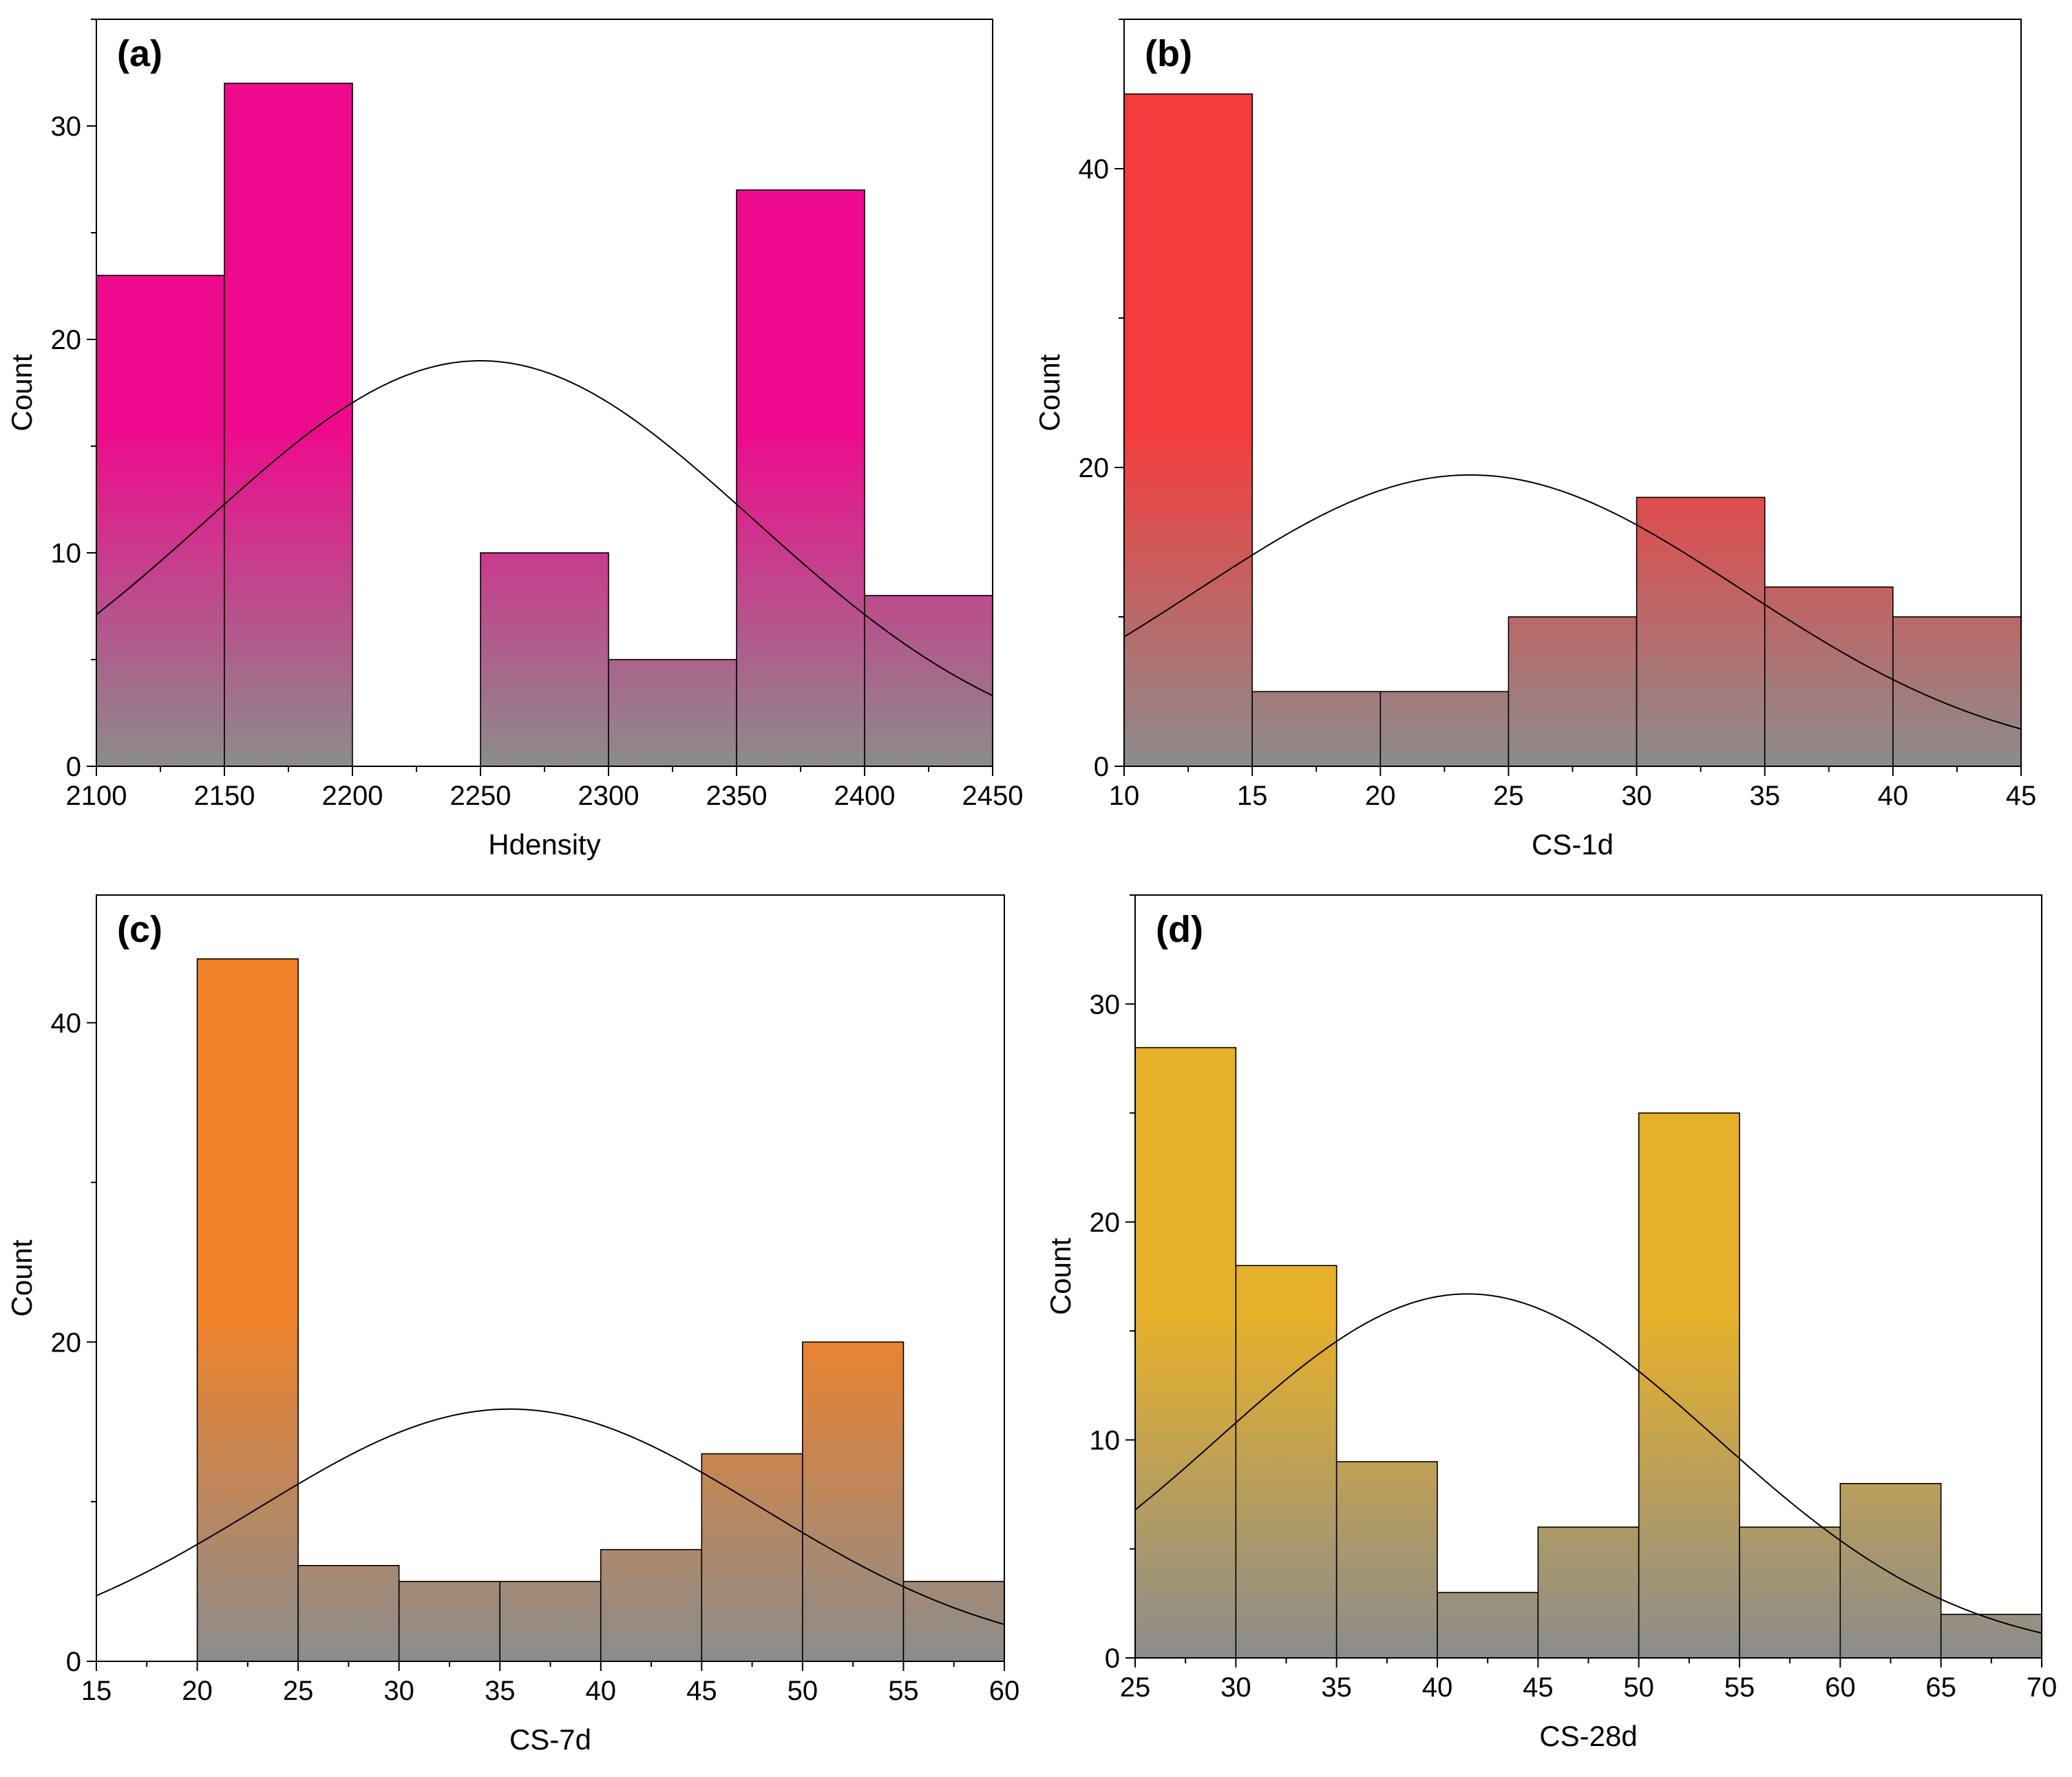 The height and width of the screenshot is (1777, 2072). I want to click on x-tick-label: 65, so click(1941, 1687).